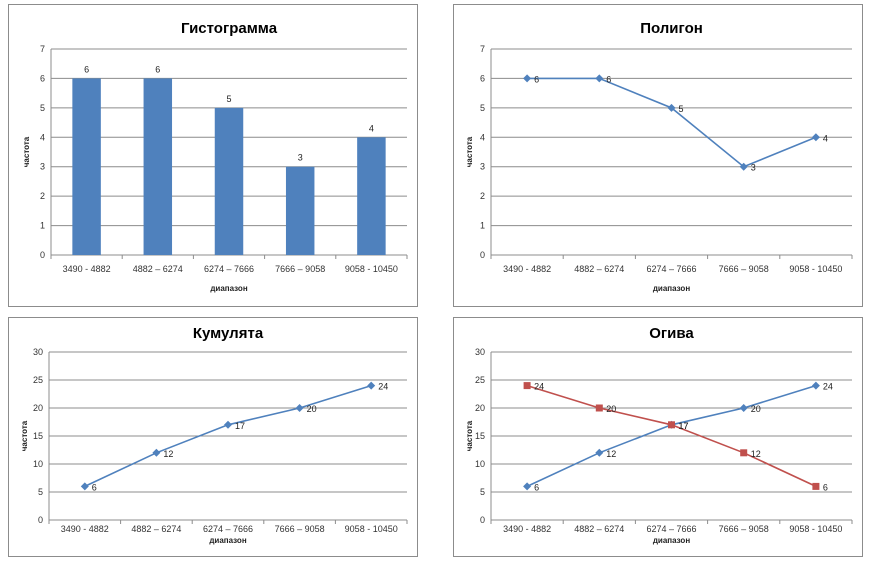 The image size is (873, 566). Describe the element at coordinates (672, 122) in the screenshot. I see `series-line` at that location.